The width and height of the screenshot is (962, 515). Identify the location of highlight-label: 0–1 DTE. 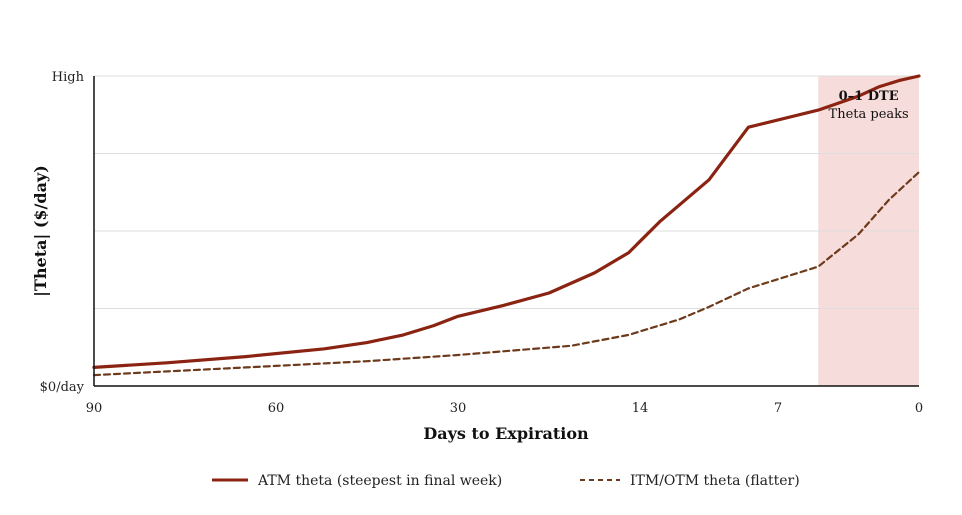
(869, 96).